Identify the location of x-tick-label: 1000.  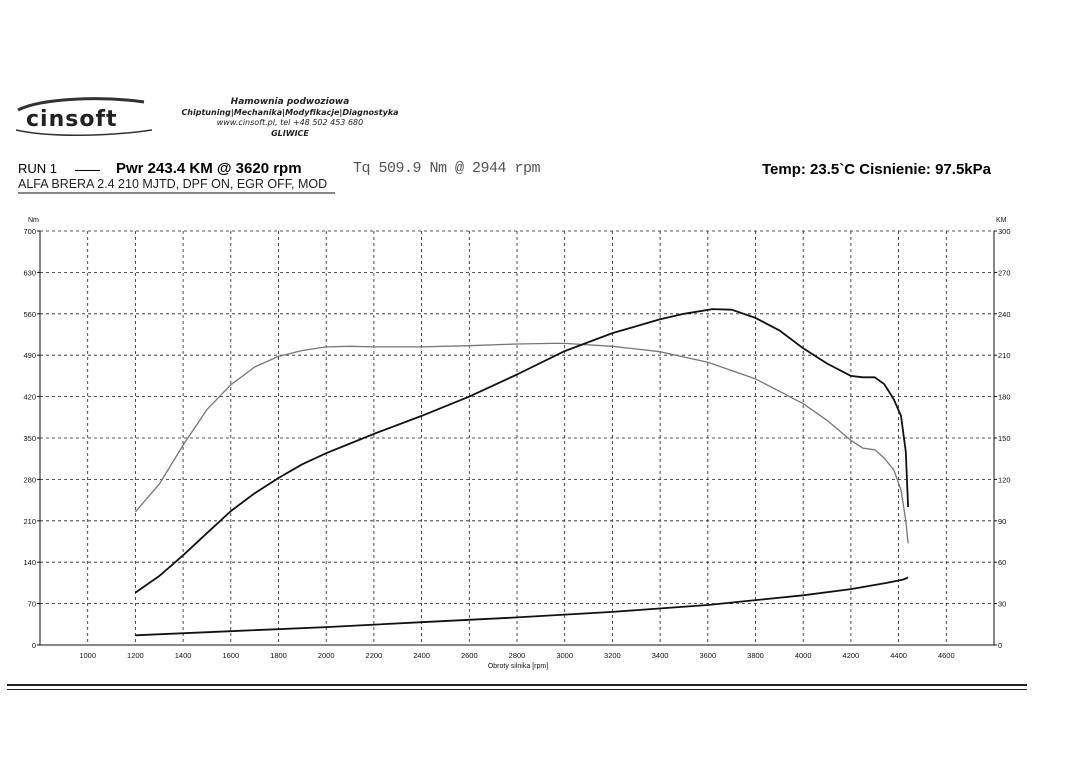
(87, 655).